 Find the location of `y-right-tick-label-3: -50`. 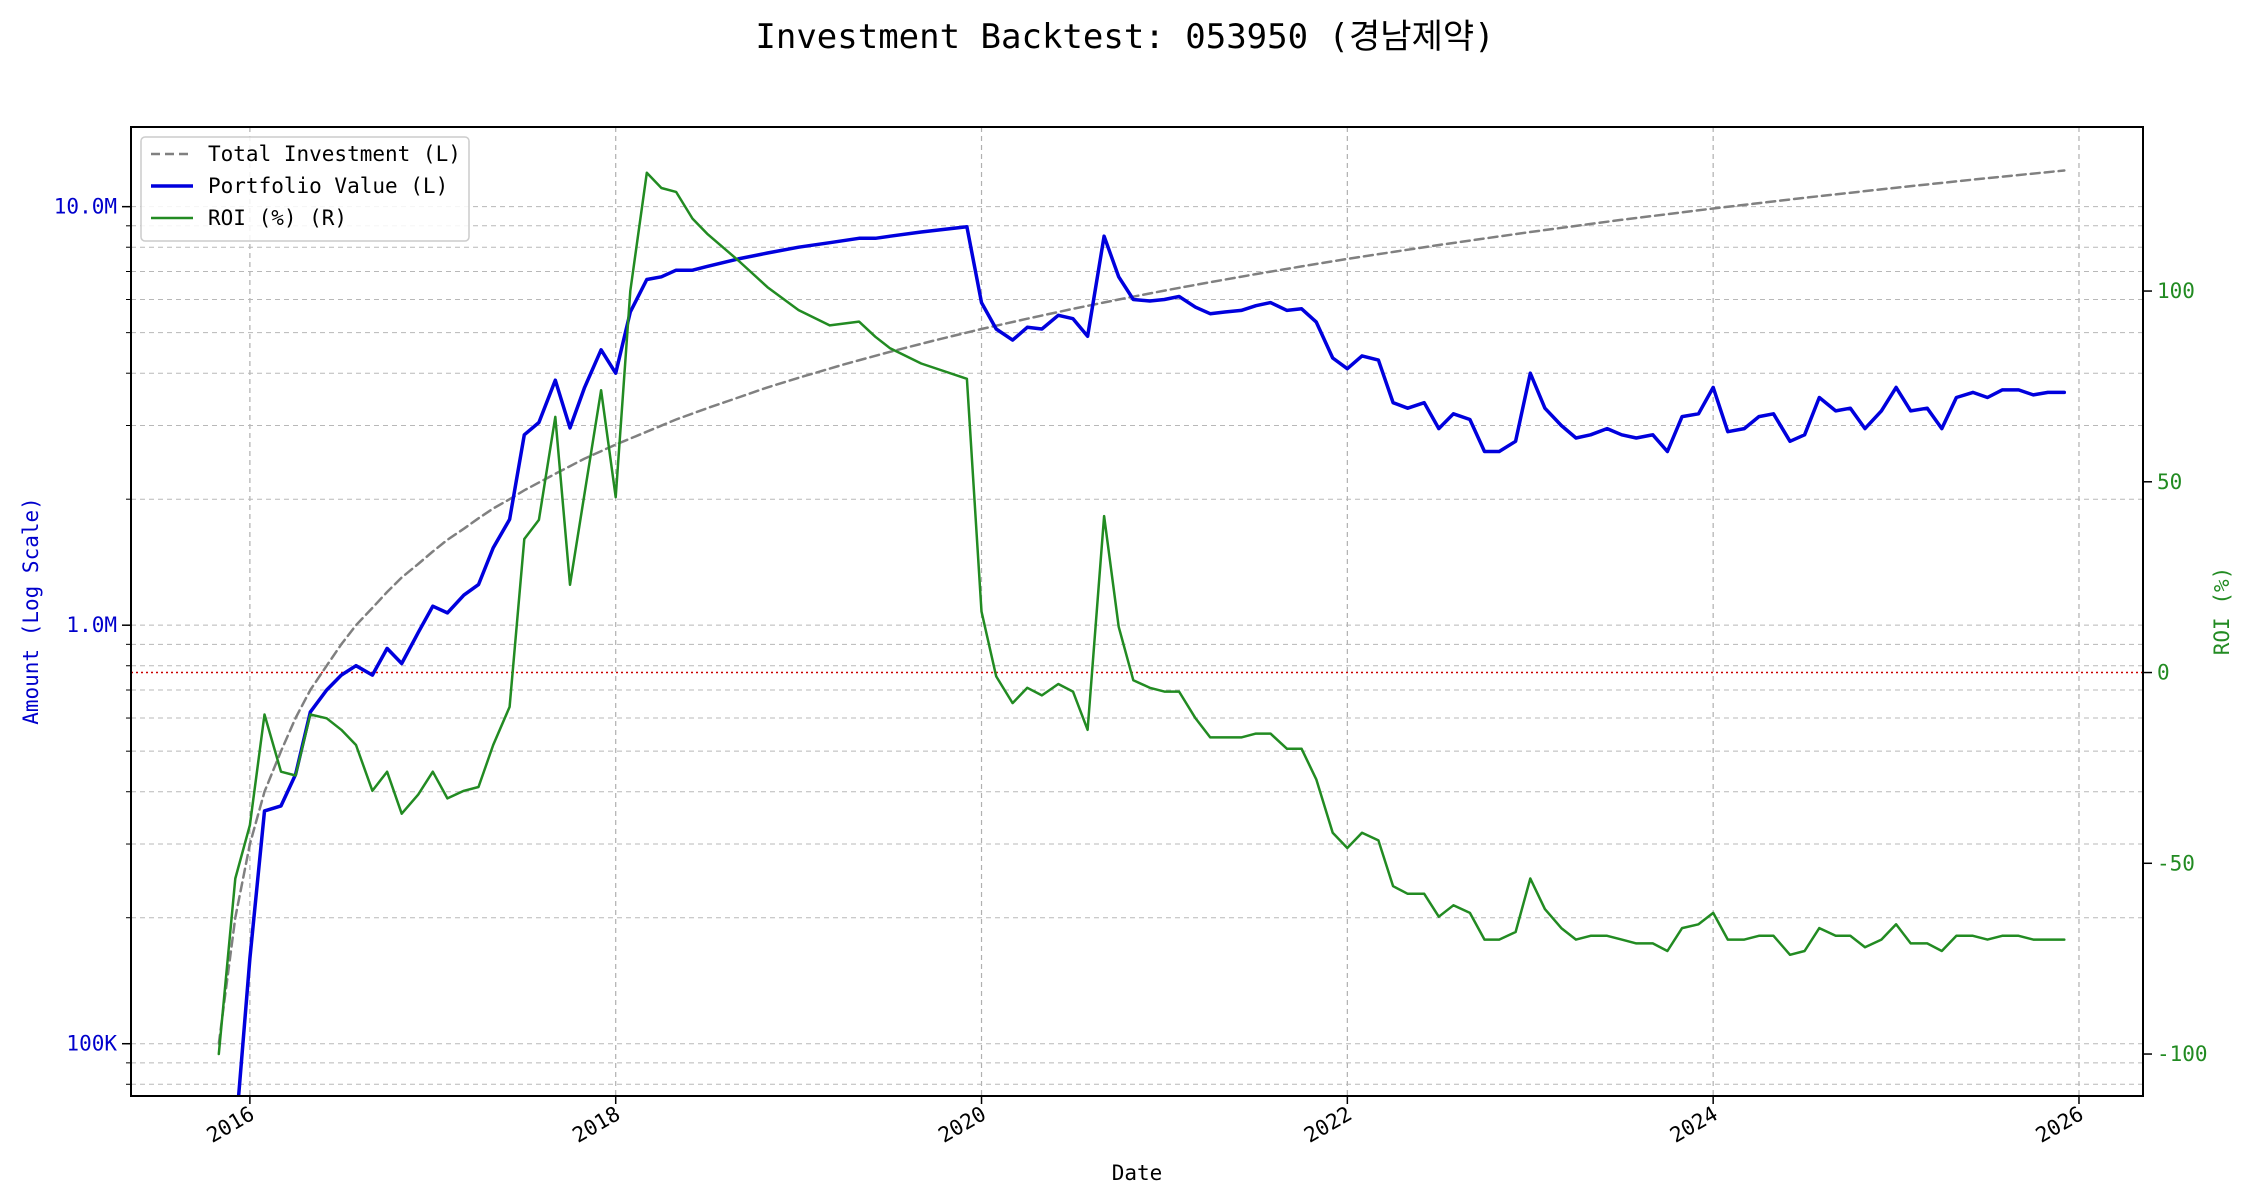

y-right-tick-label-3: -50 is located at coordinates (2176, 863).